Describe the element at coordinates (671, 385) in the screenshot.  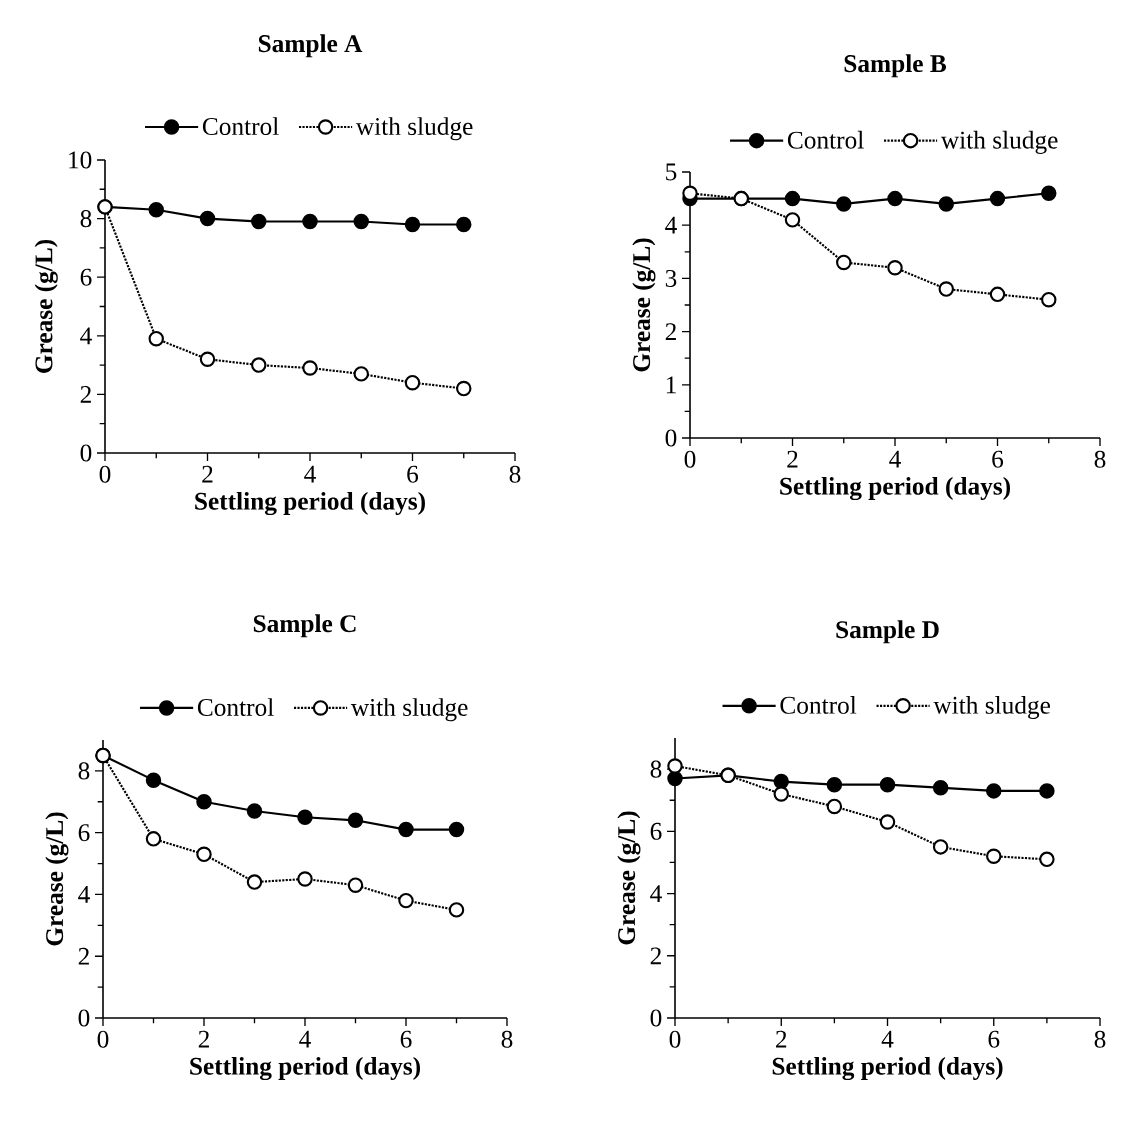
I see `y-tick-label: 1` at that location.